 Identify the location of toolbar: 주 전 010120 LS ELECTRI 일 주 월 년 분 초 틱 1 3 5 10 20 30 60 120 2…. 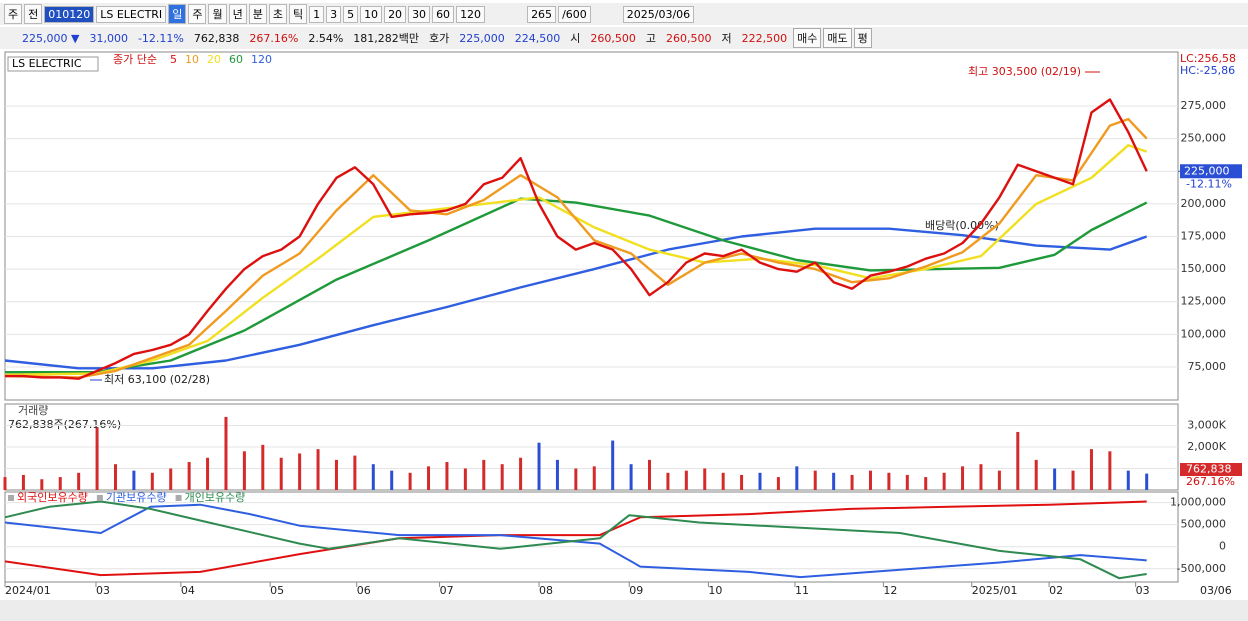
(624, 14).